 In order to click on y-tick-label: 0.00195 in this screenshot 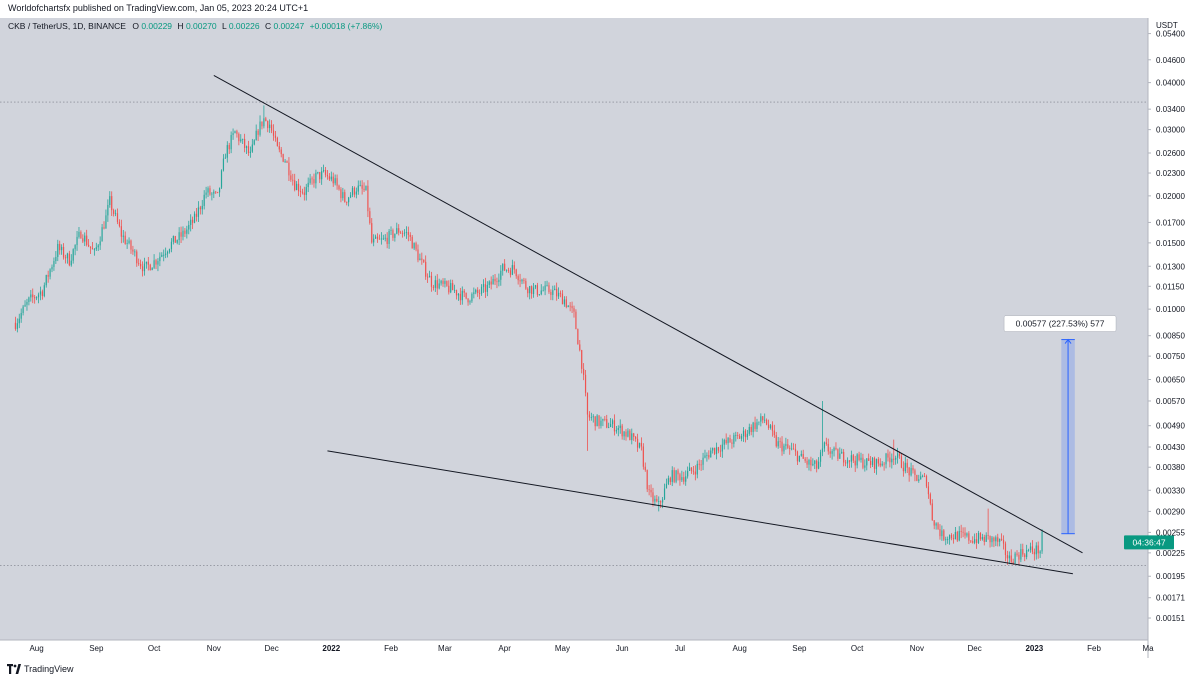, I will do `click(1170, 576)`.